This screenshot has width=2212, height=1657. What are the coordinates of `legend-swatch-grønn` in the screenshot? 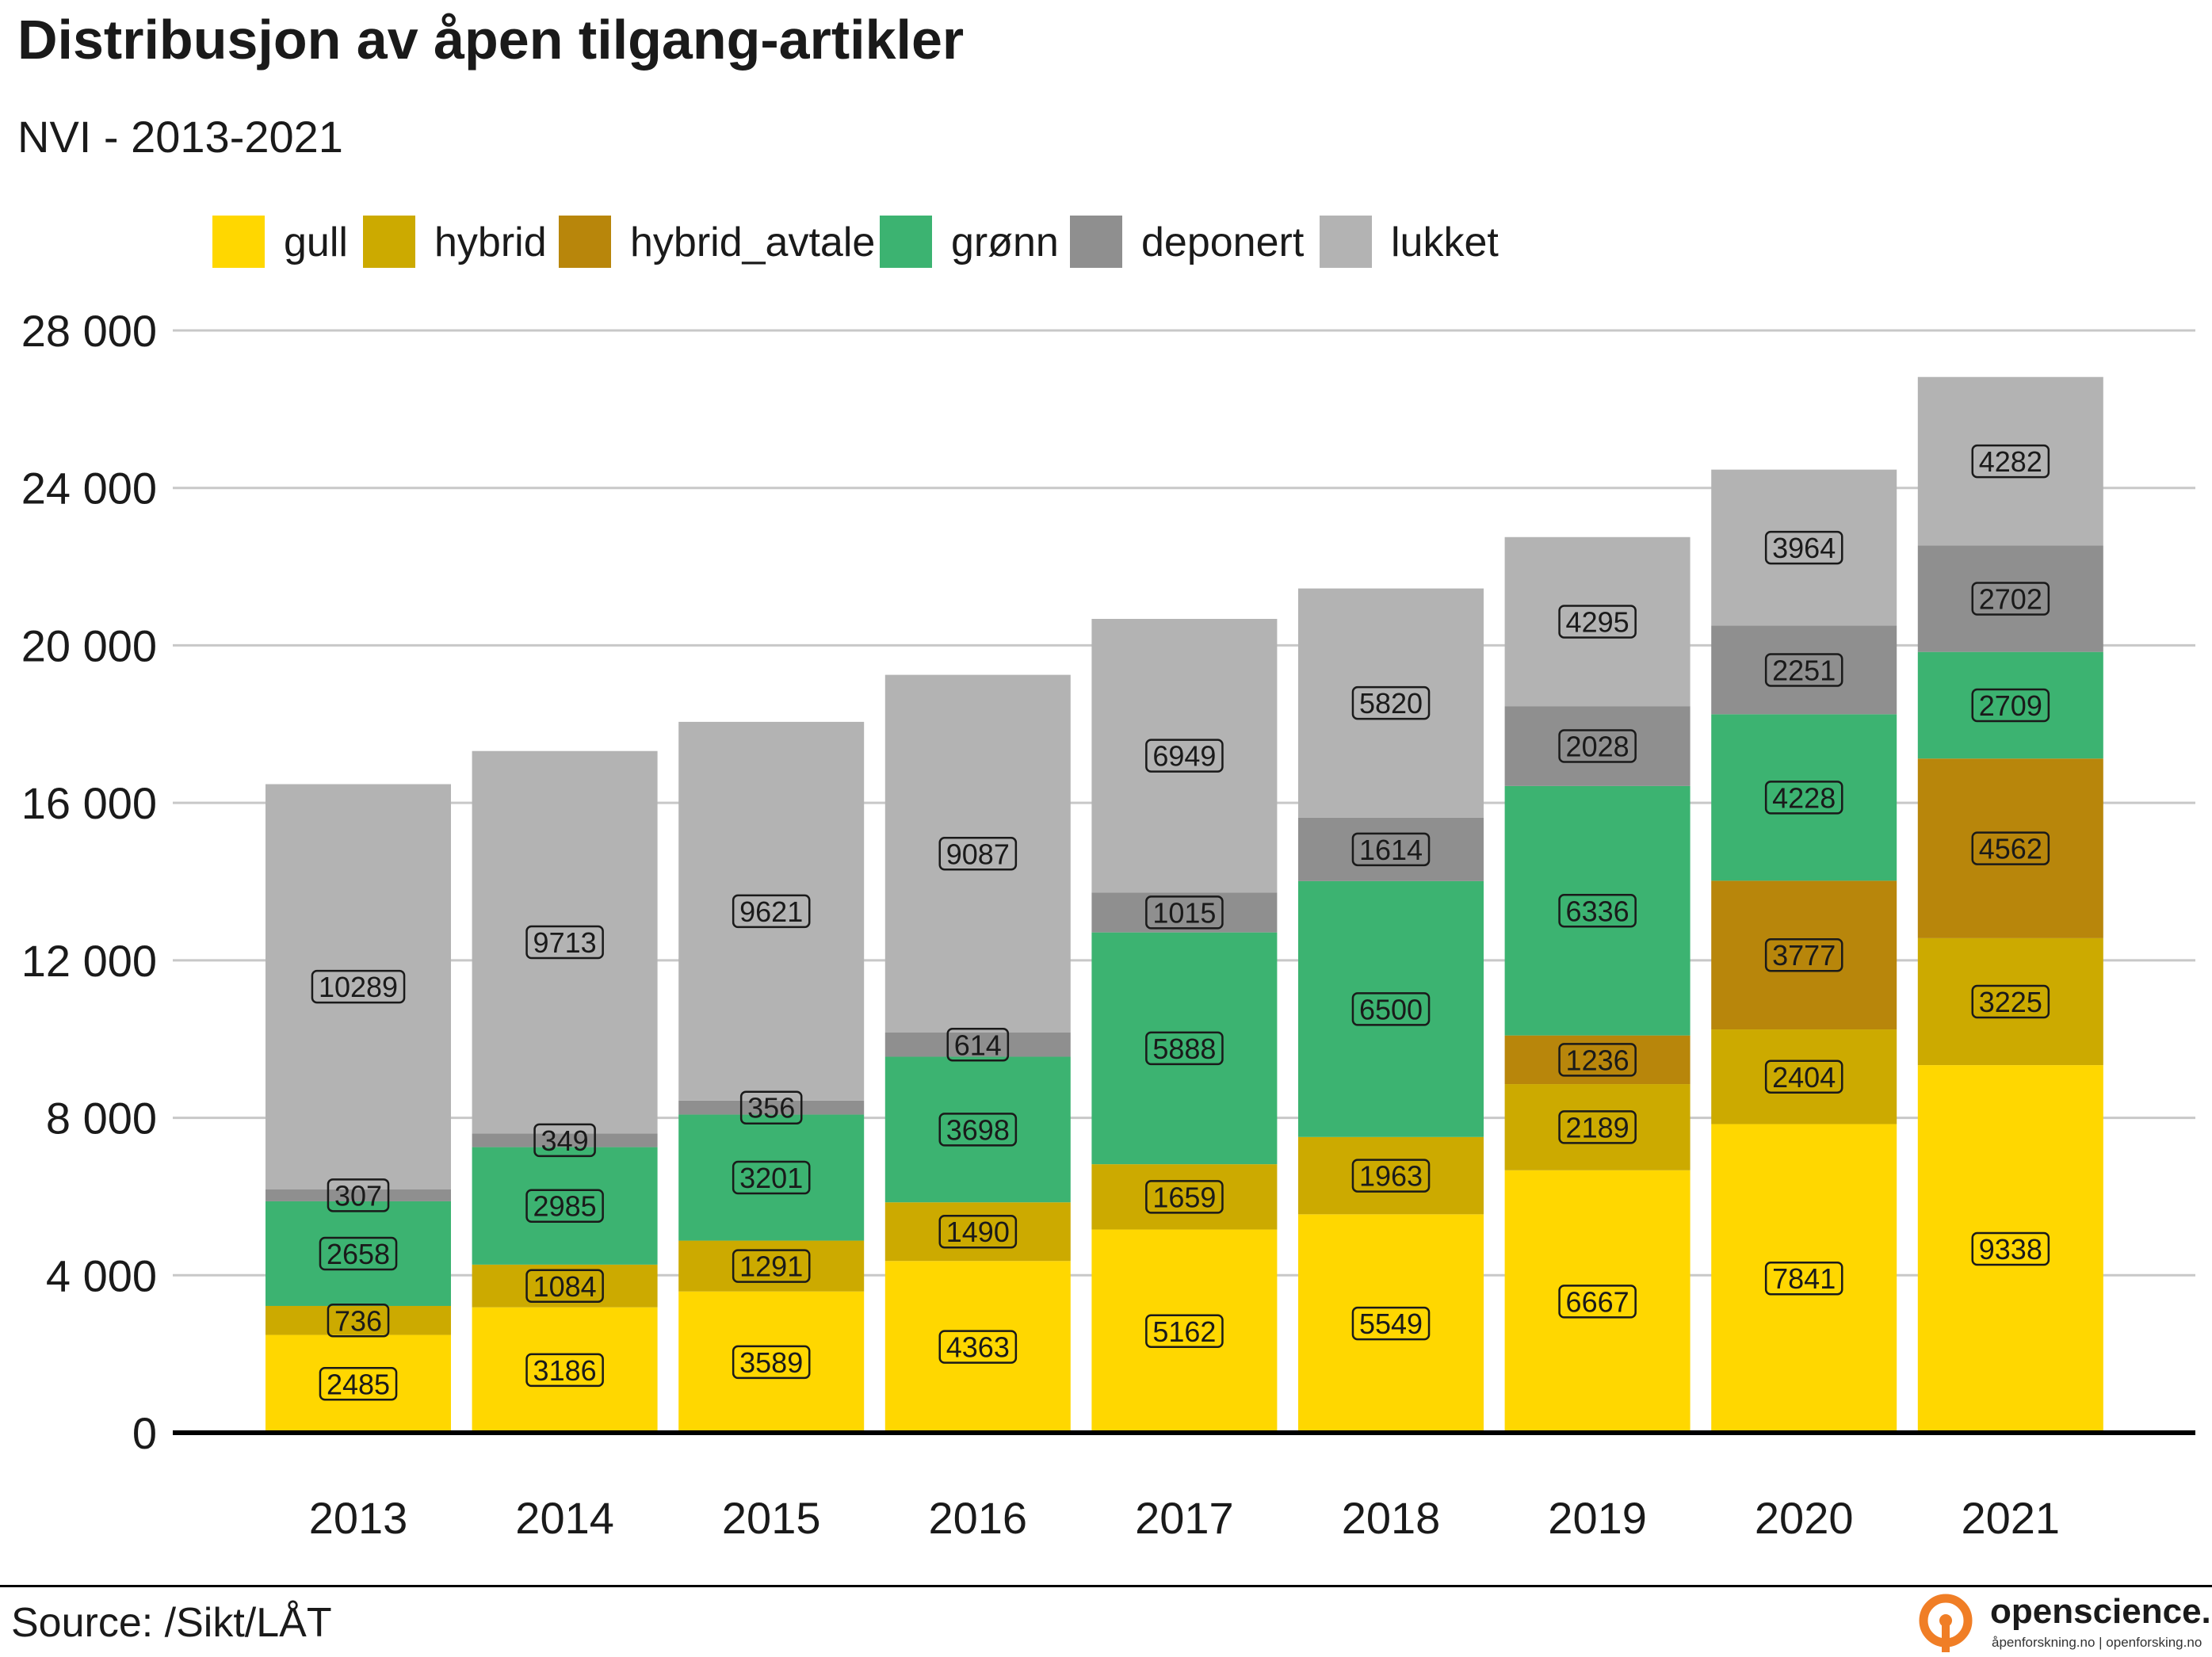 It's located at (906, 242).